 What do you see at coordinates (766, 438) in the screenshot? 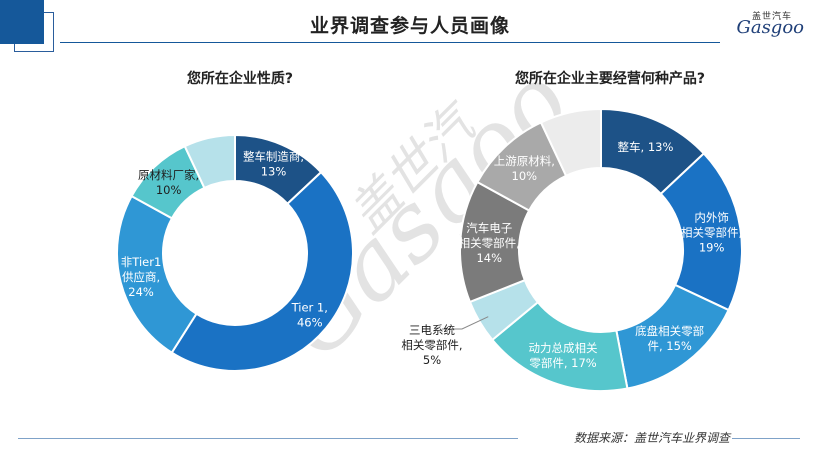
I see `footer-divider-right` at bounding box center [766, 438].